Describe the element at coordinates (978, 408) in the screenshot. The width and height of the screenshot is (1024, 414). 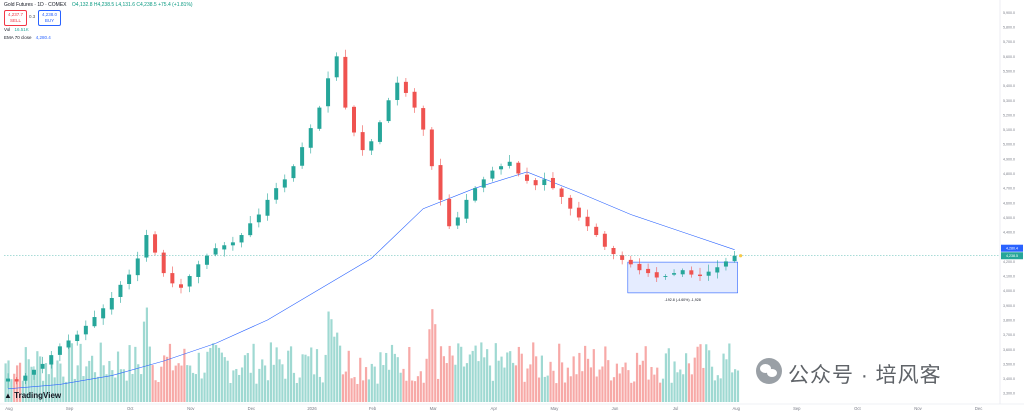
I see `x-tick-label: Dec` at that location.